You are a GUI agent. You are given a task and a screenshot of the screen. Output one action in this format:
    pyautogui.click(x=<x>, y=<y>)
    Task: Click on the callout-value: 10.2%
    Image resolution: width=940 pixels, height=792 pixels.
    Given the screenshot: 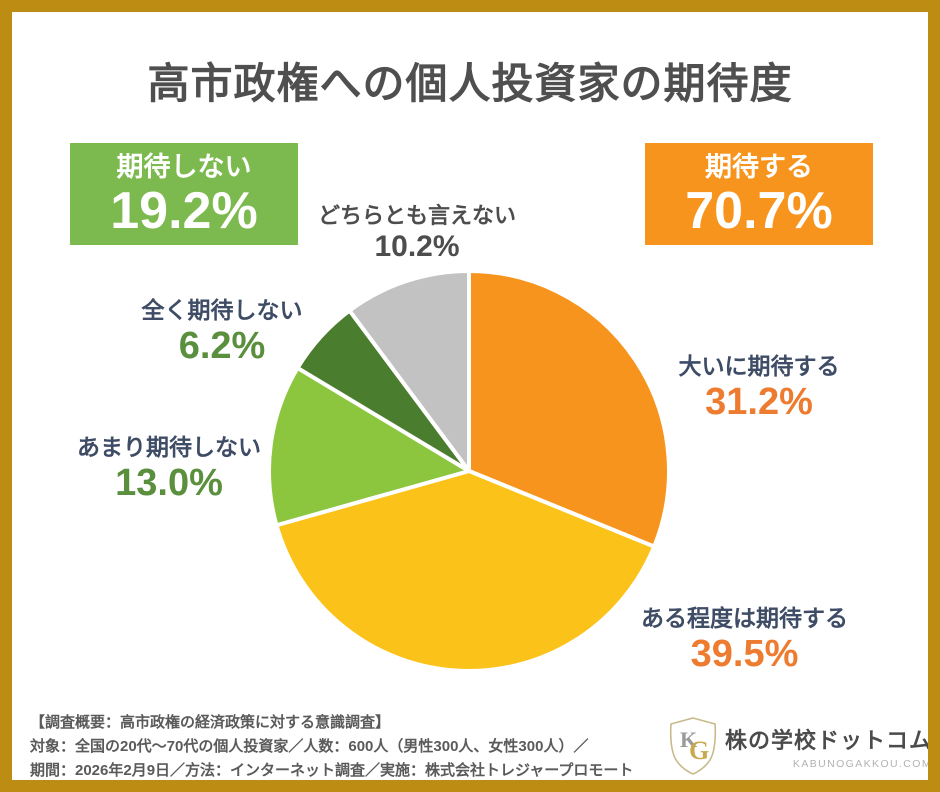 What is the action you would take?
    pyautogui.click(x=417, y=246)
    